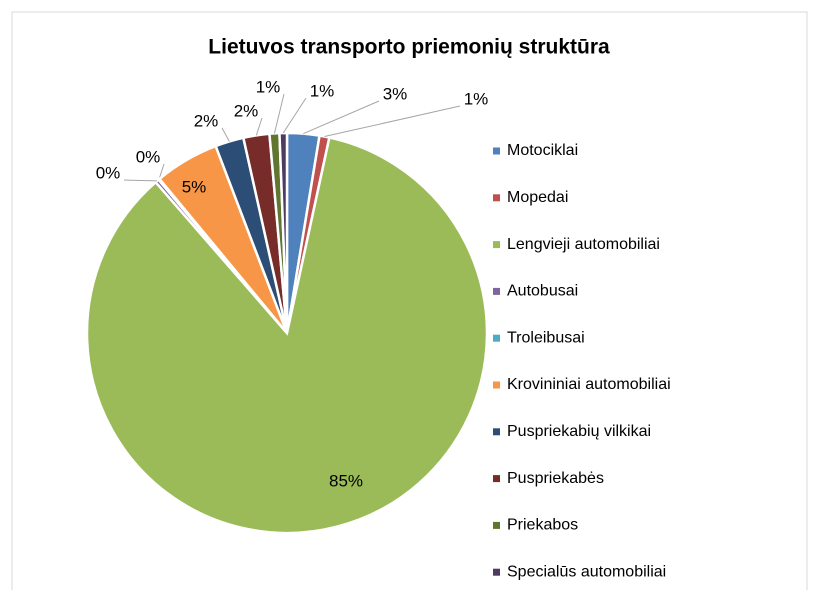  Describe the element at coordinates (555, 478) in the screenshot. I see `legend-label: Puspriekabės` at that location.